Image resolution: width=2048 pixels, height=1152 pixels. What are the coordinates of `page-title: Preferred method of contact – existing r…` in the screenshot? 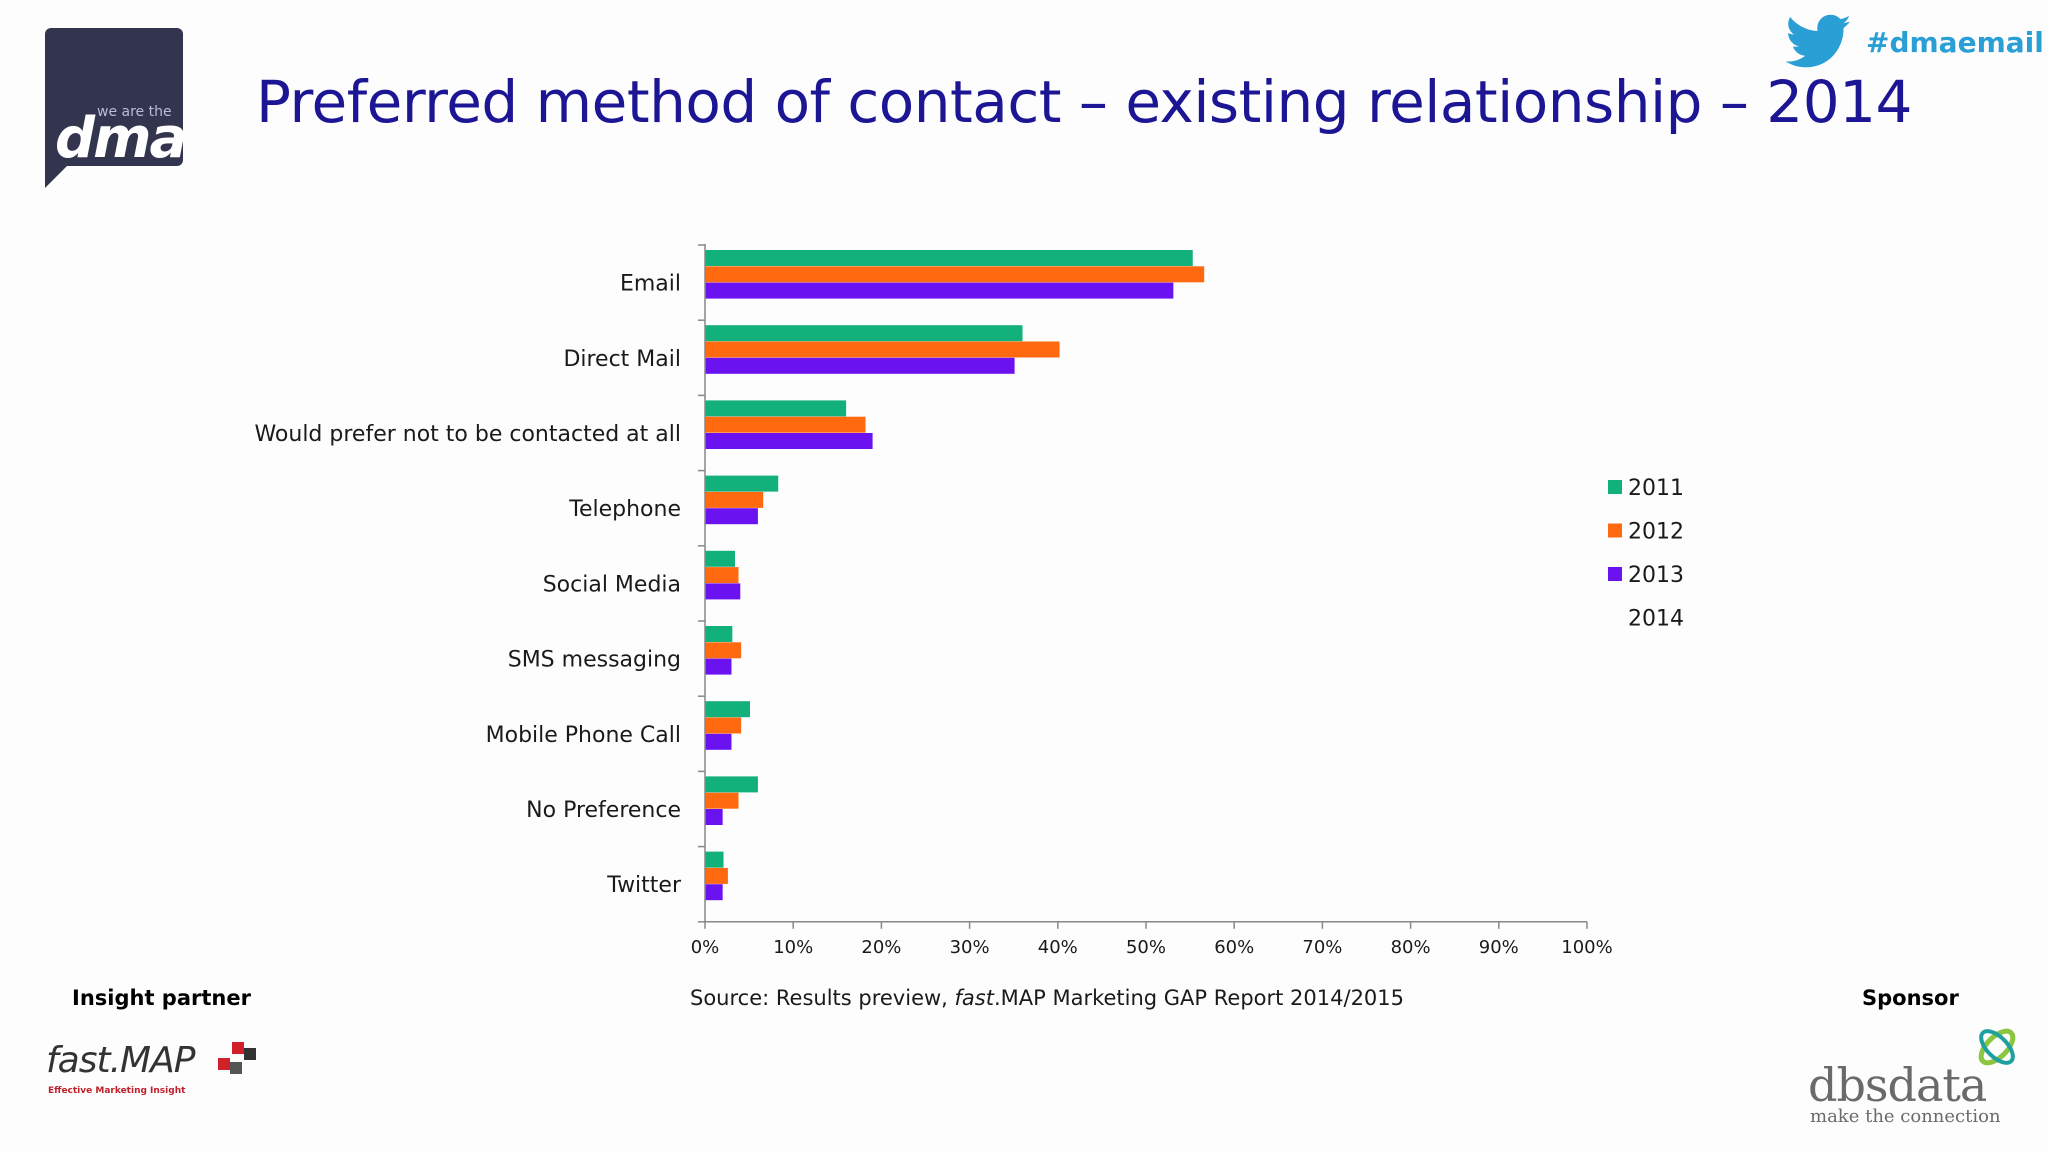 It's located at (1084, 102).